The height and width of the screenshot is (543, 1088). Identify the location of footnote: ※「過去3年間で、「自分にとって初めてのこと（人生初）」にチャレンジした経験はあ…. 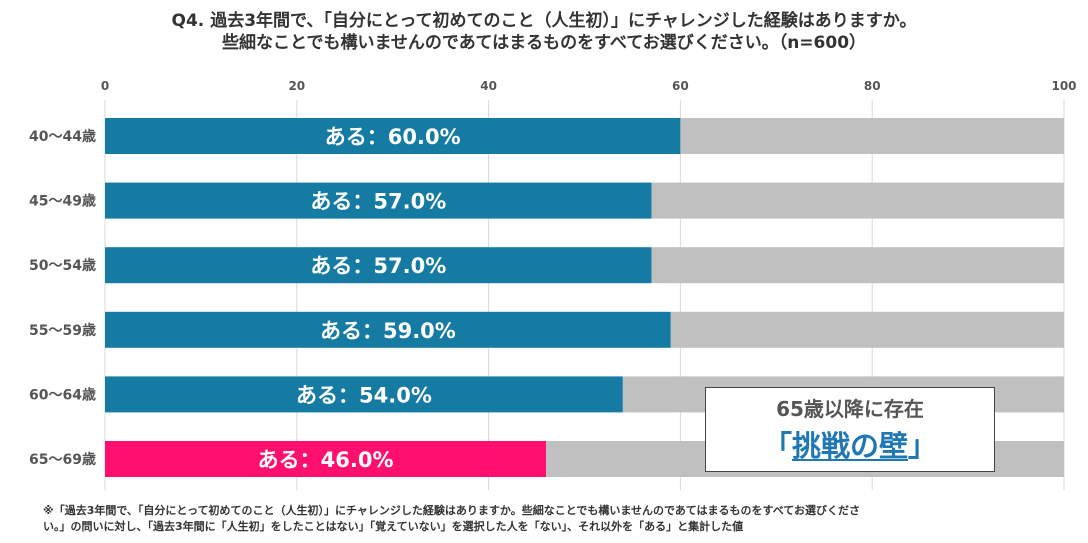
(548, 519).